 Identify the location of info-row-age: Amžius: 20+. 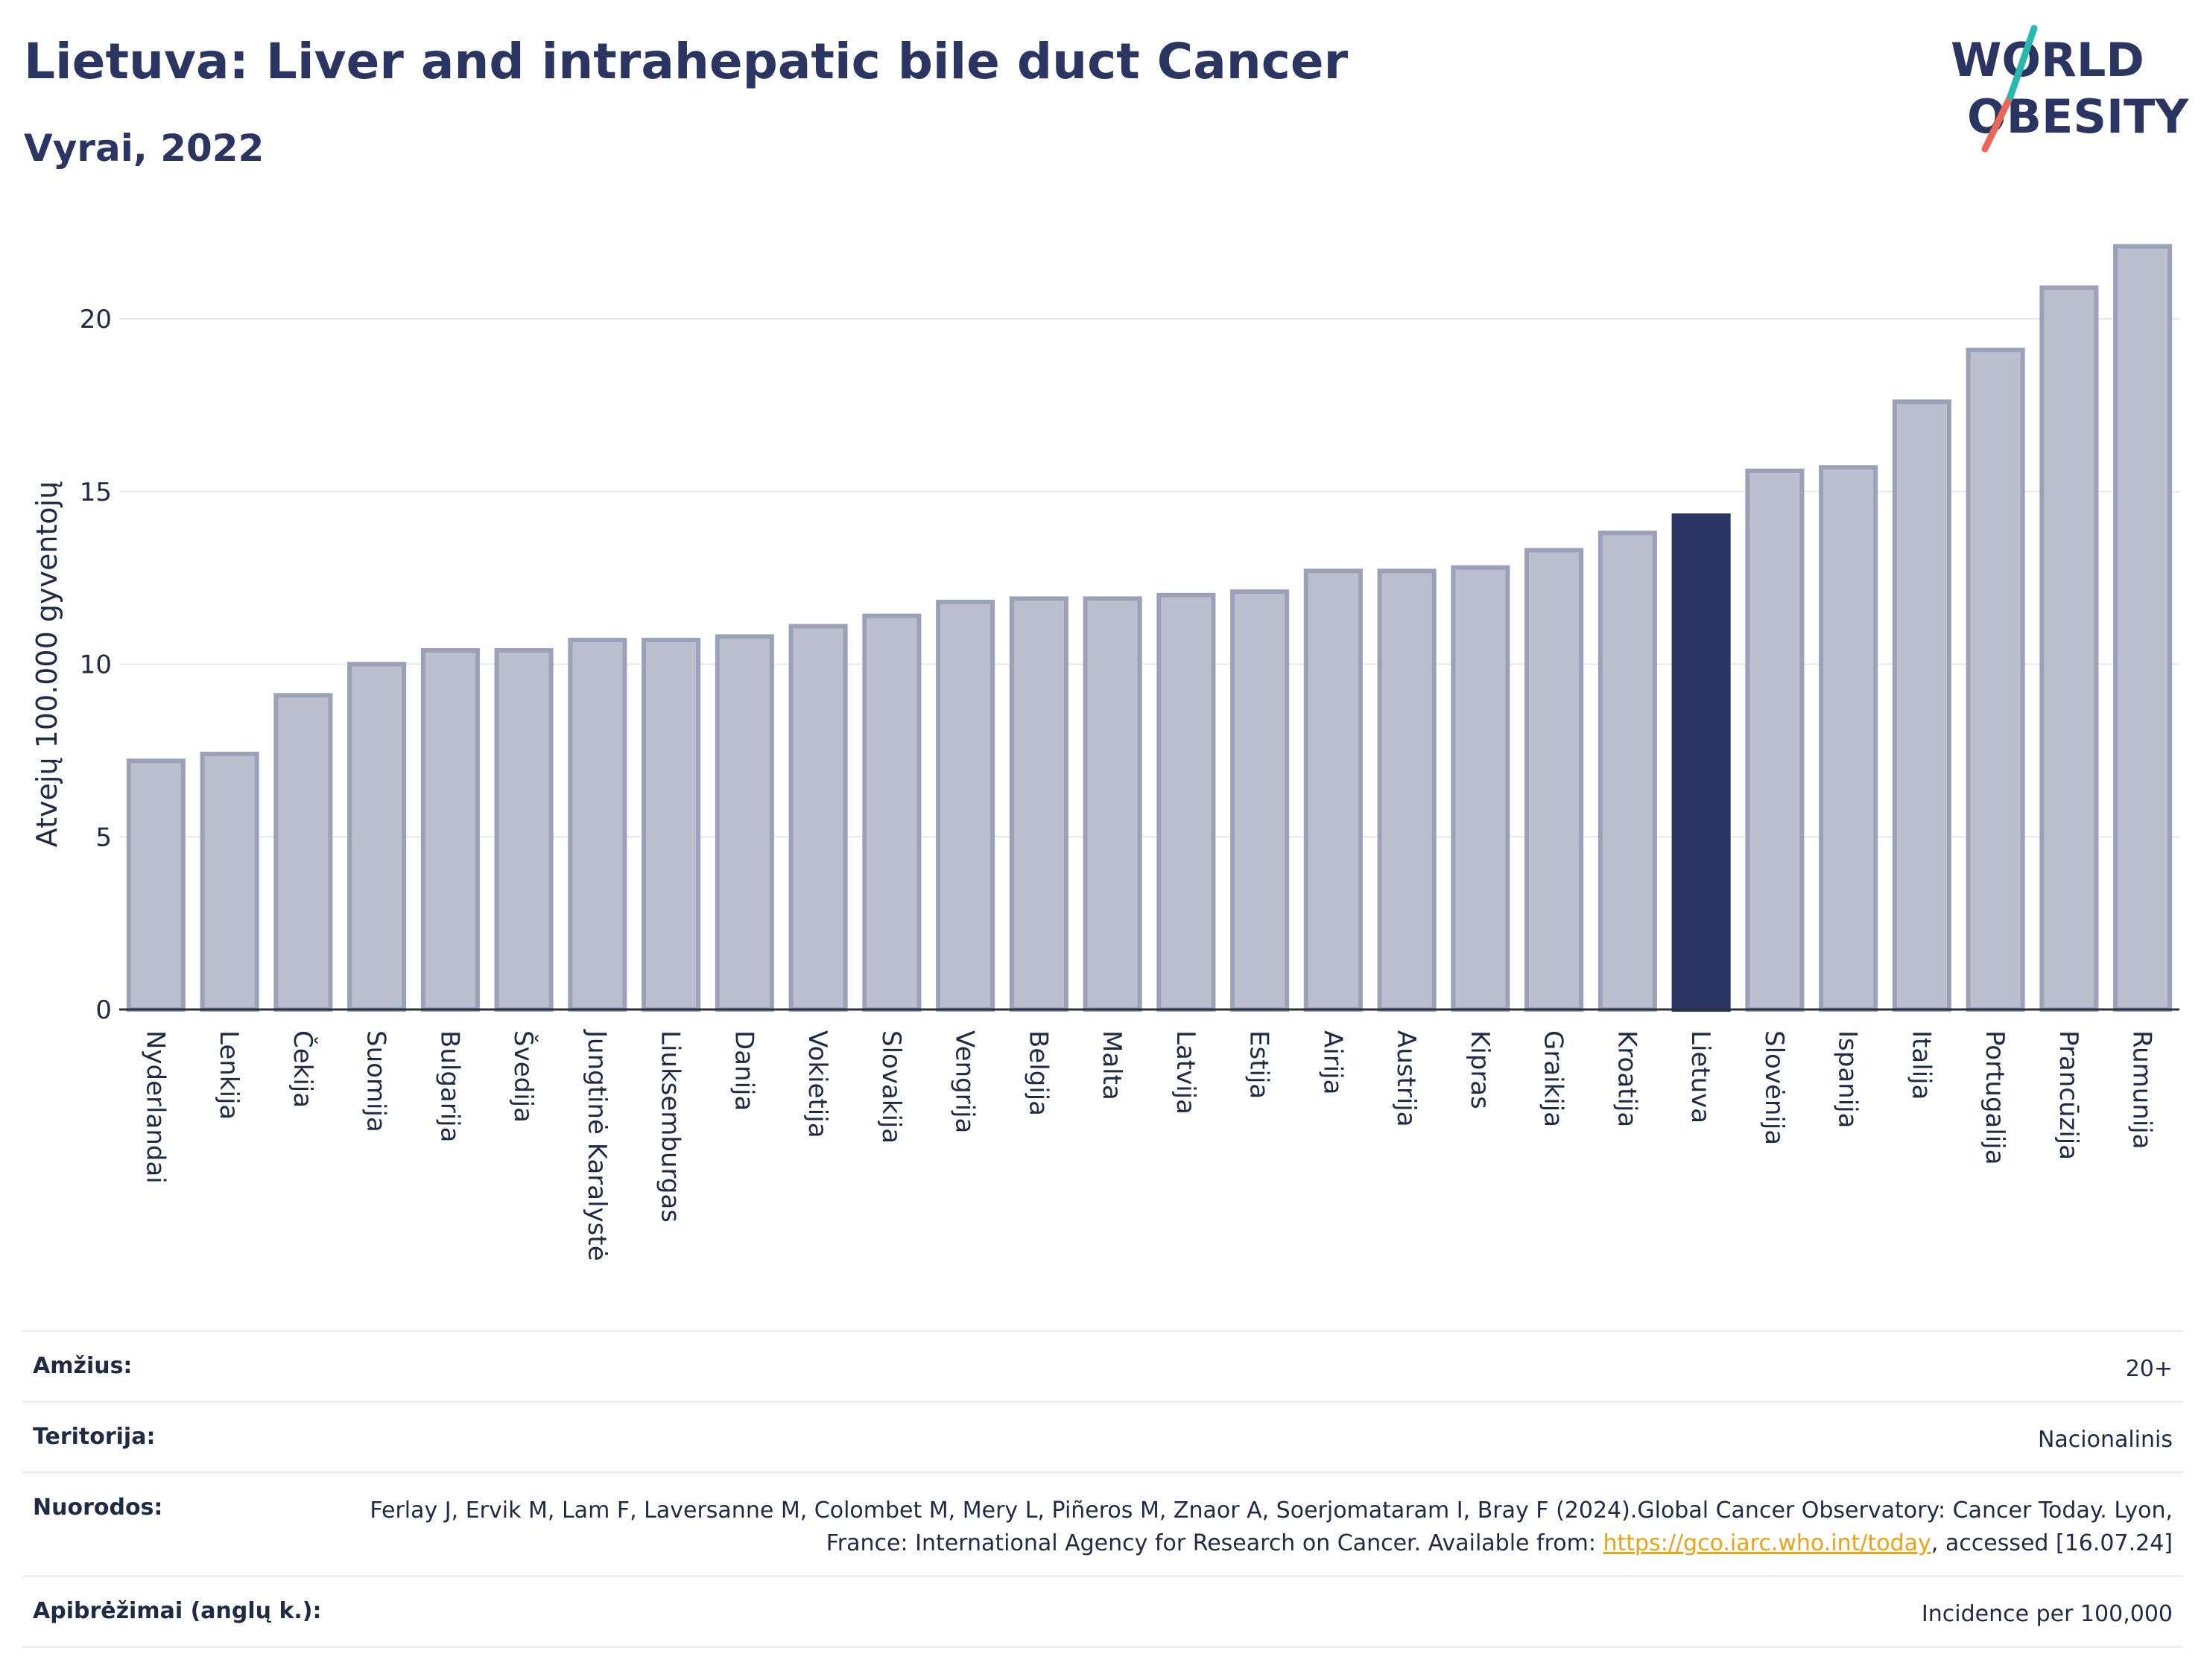
(1102, 1365).